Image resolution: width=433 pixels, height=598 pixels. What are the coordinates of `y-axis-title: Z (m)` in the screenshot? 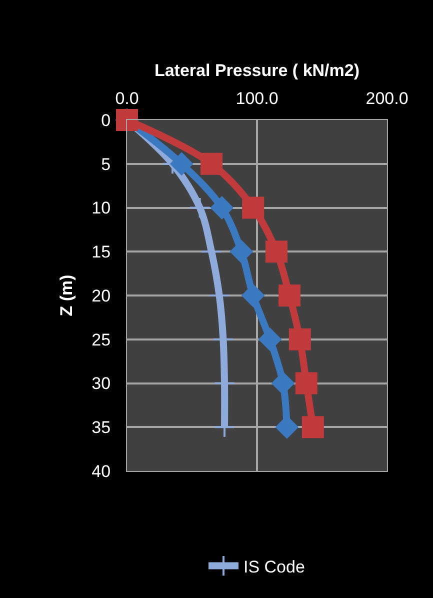 It's located at (66, 295).